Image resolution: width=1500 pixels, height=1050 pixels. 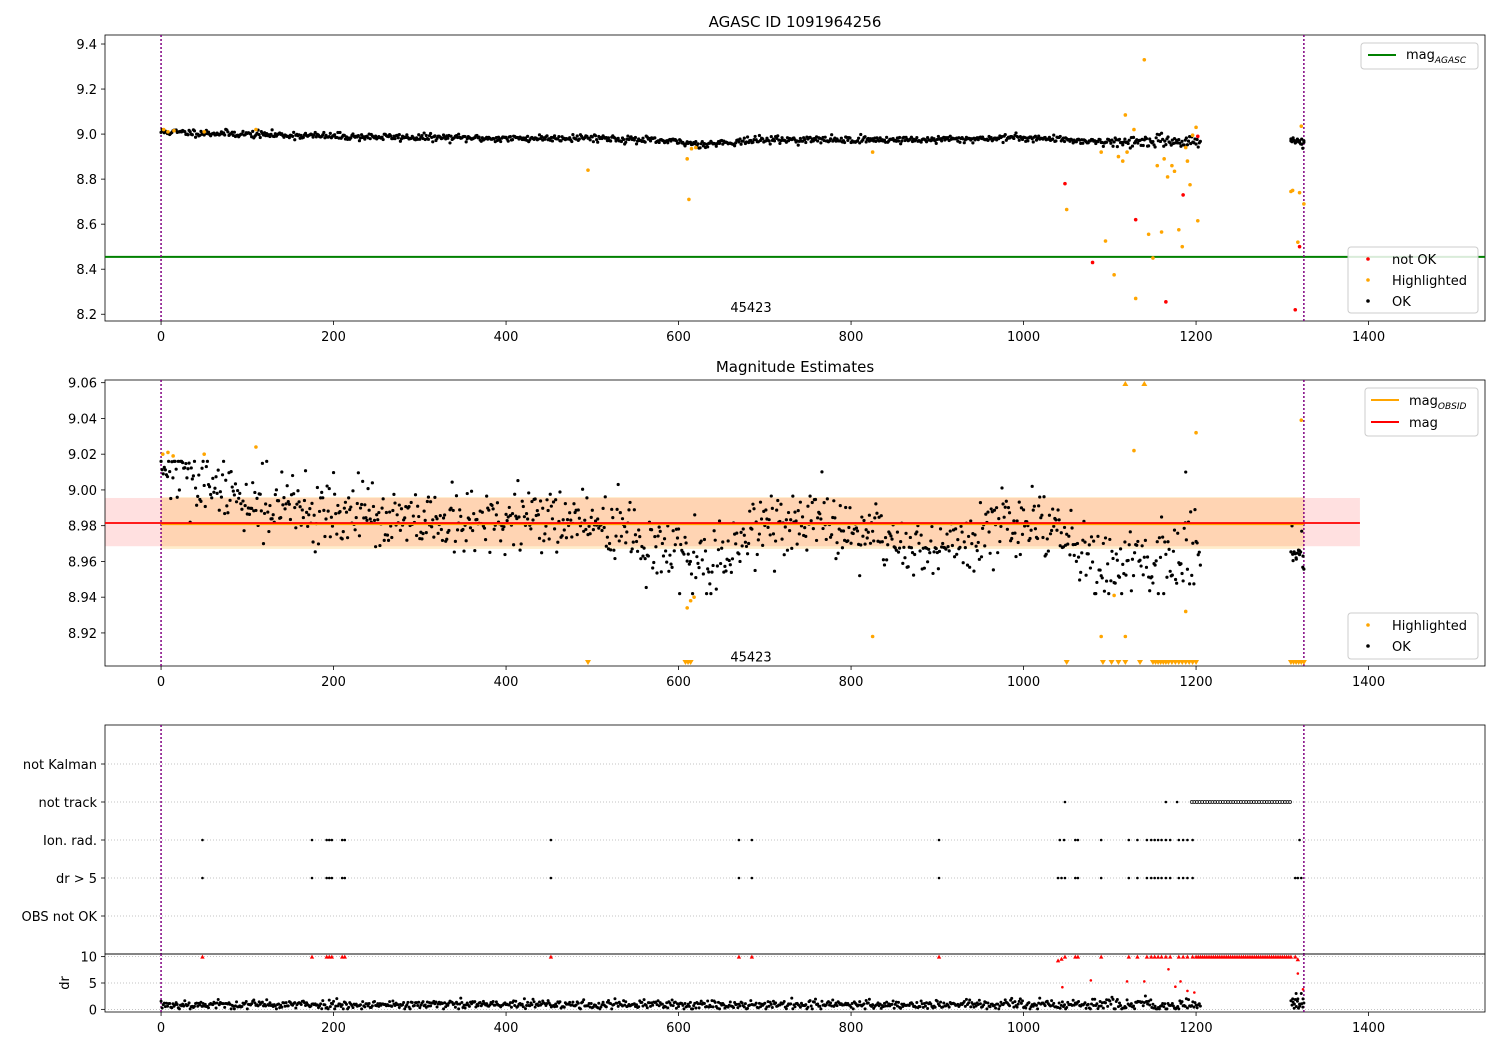 What do you see at coordinates (82, 384) in the screenshot?
I see `y-tick-label: 9.06` at bounding box center [82, 384].